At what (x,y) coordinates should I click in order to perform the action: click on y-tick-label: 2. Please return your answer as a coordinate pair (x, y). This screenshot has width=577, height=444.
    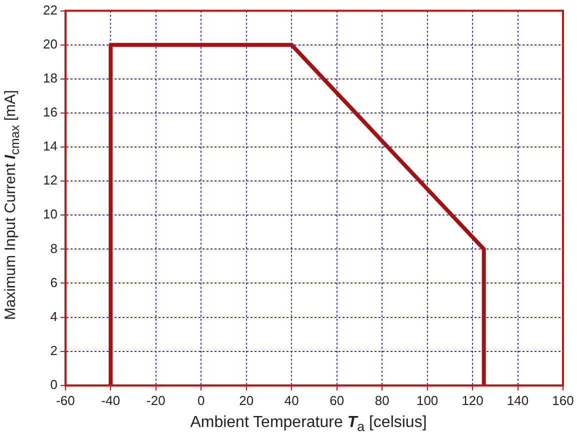
    Looking at the image, I should click on (54, 350).